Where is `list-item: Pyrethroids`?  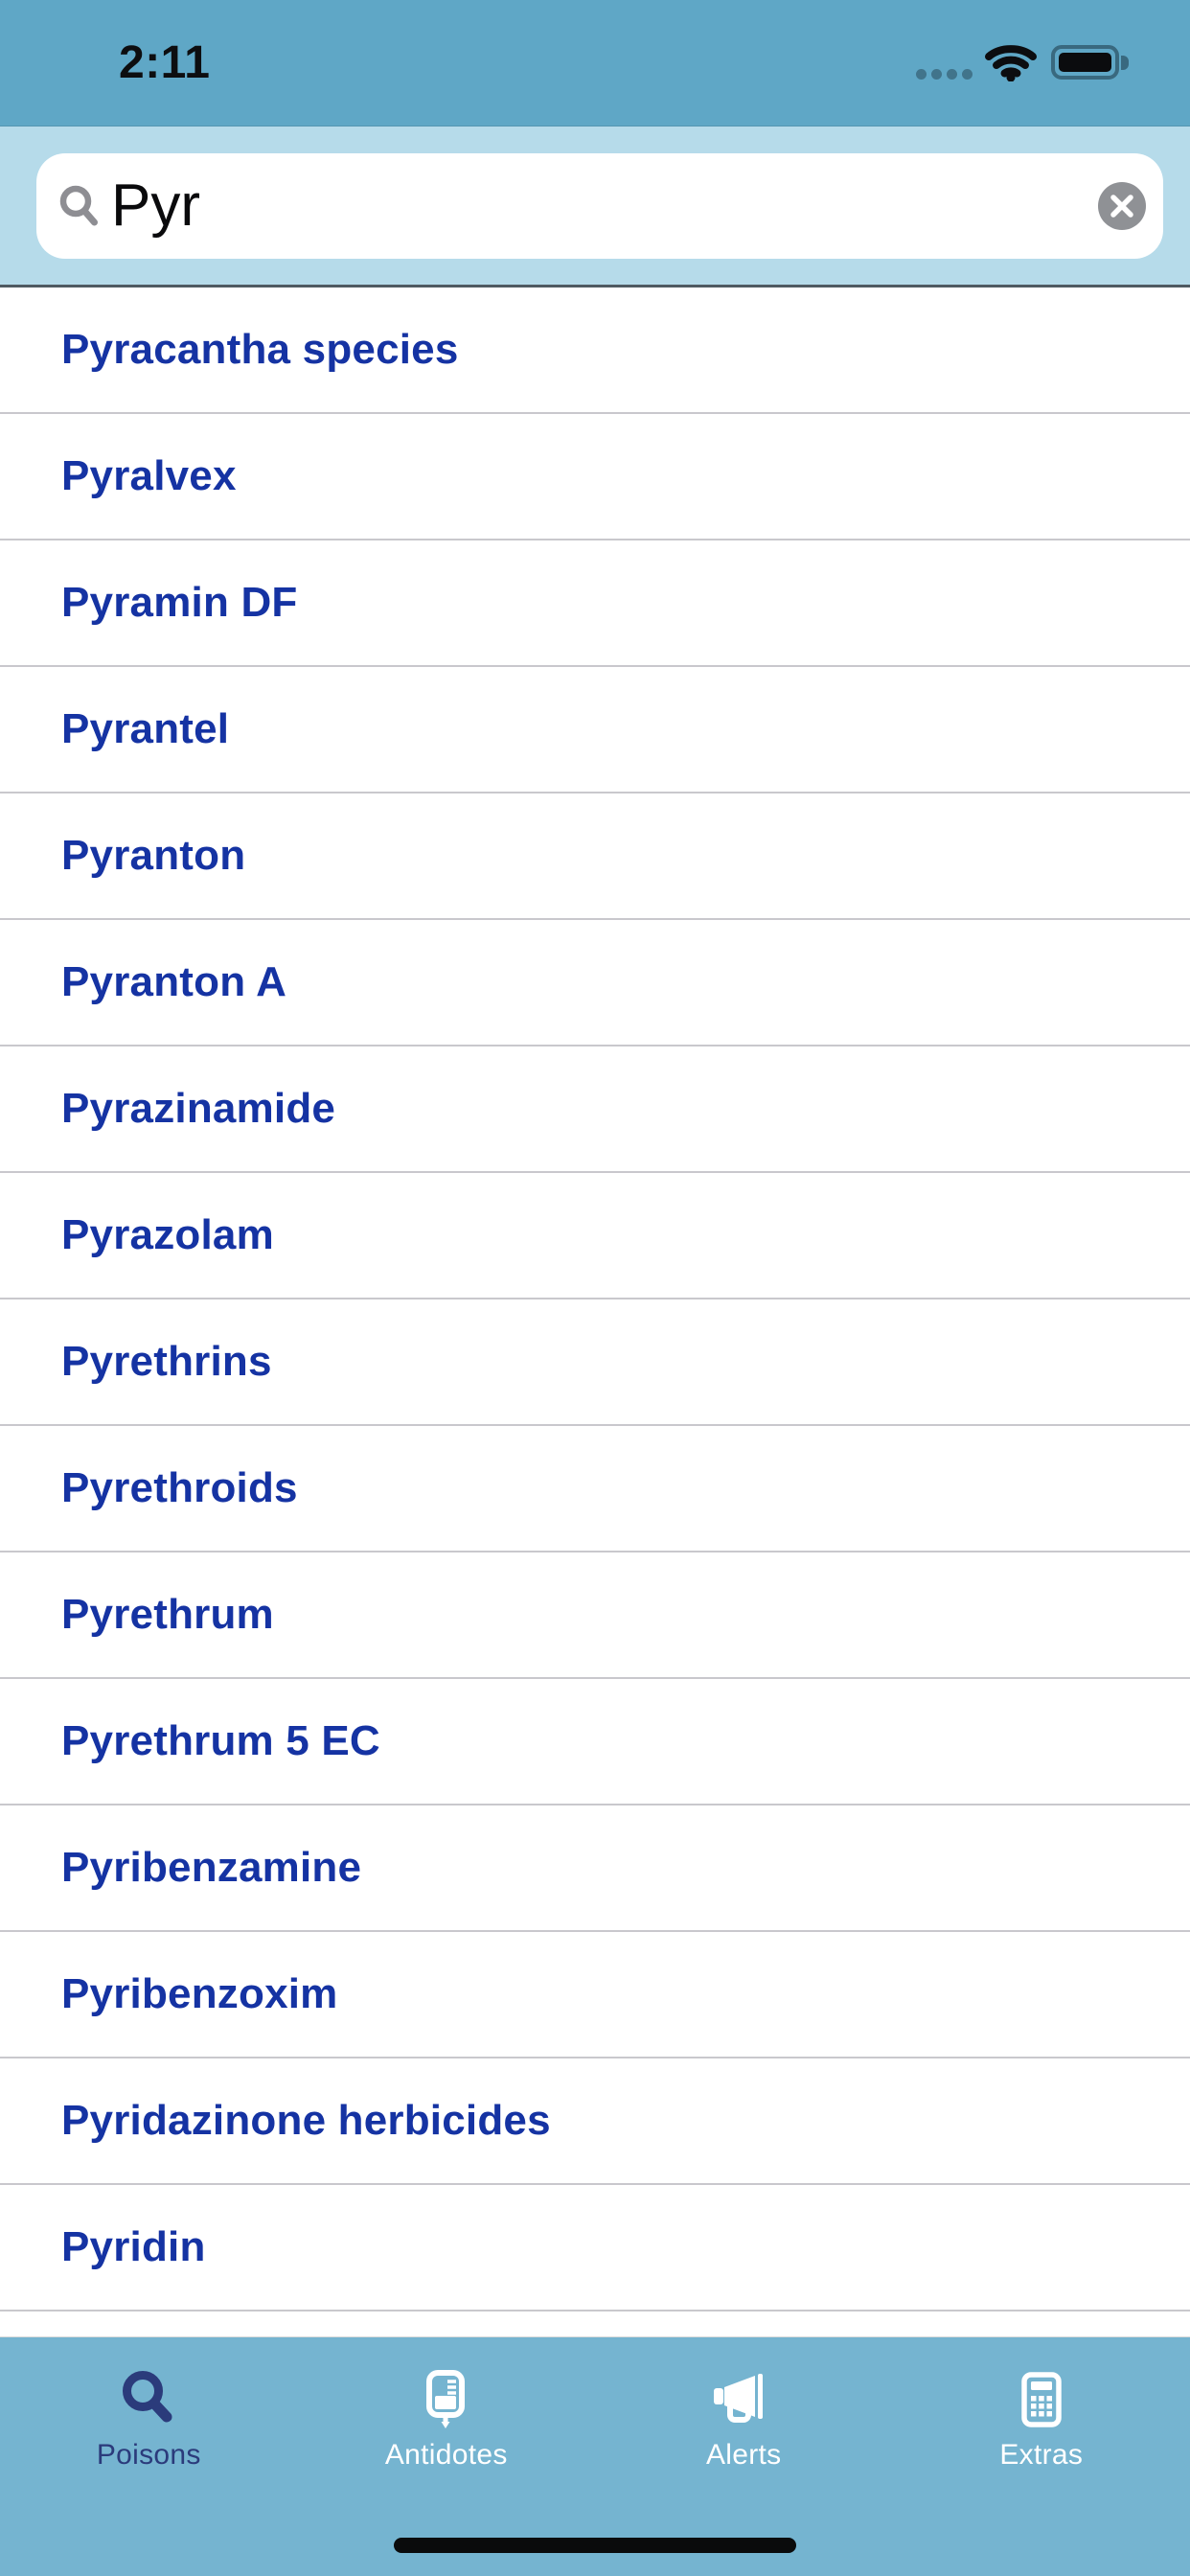 list-item: Pyrethroids is located at coordinates (595, 1489).